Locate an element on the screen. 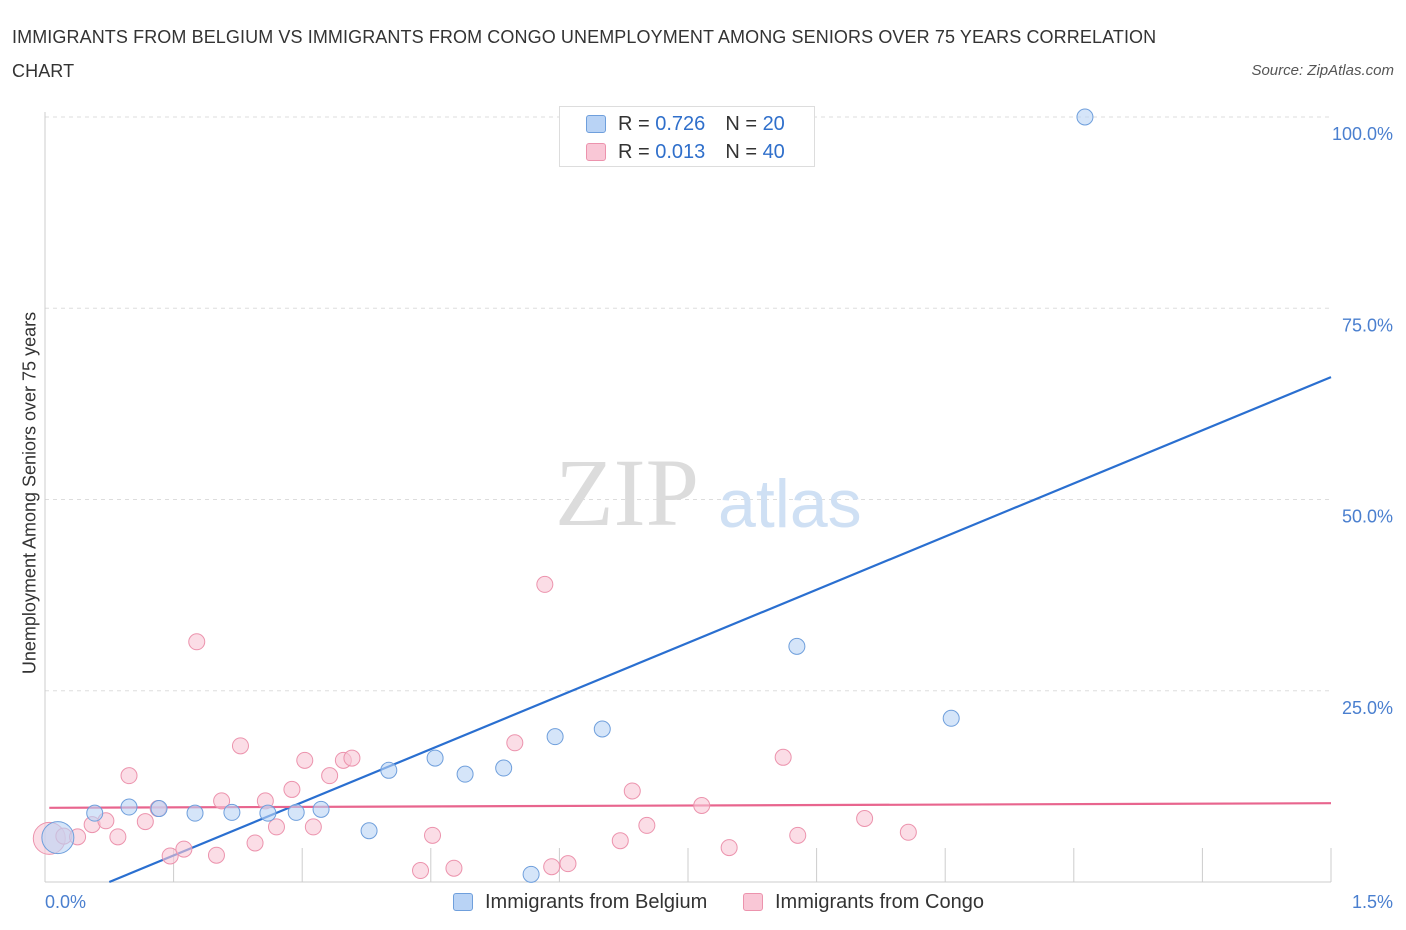  watermark-zip: ZIP is located at coordinates (627, 492).